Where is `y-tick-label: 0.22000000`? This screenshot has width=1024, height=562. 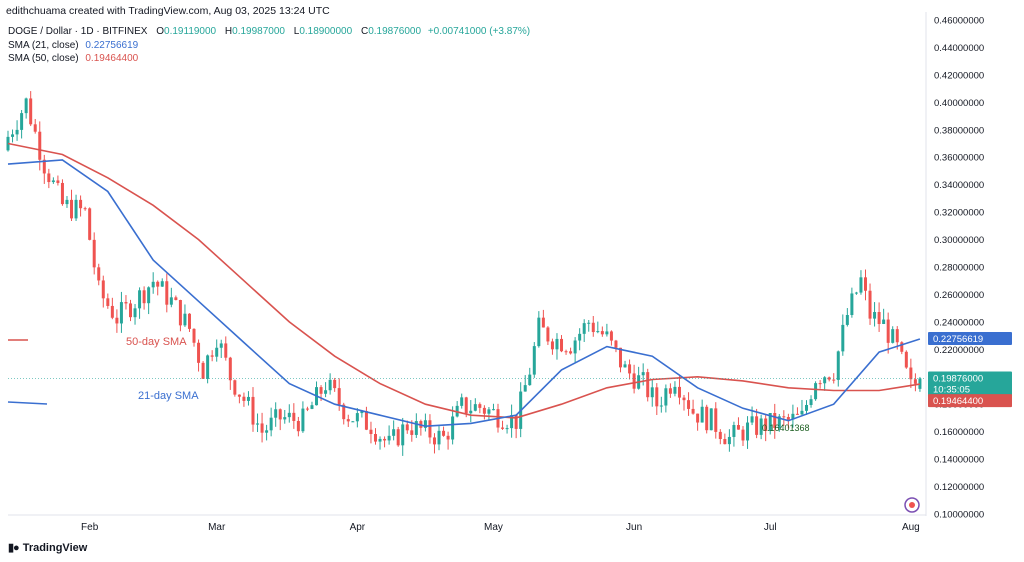 y-tick-label: 0.22000000 is located at coordinates (959, 350).